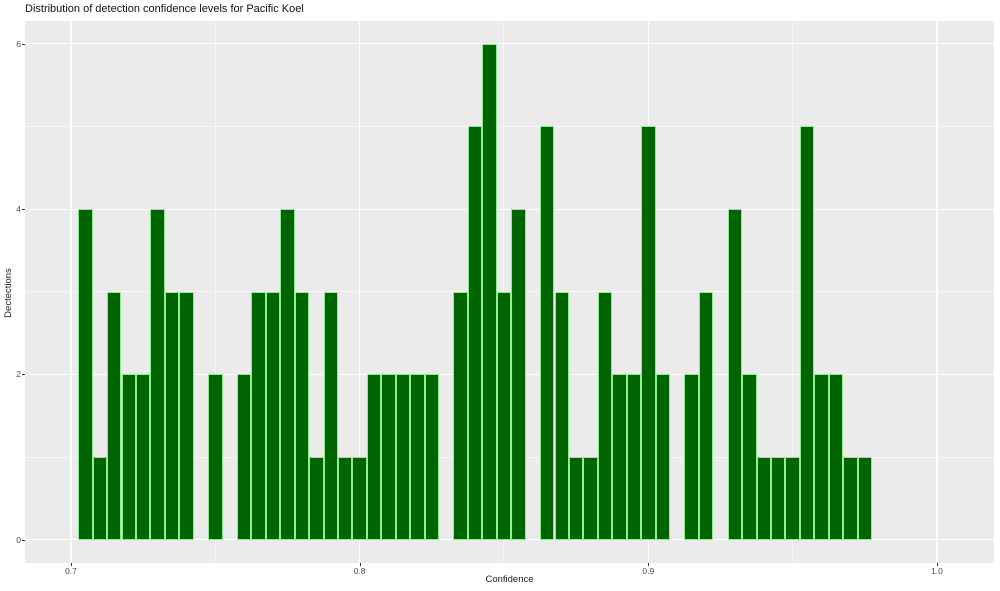 This screenshot has width=1000, height=591. Describe the element at coordinates (359, 571) in the screenshot. I see `x-tick-label: 0.8` at that location.